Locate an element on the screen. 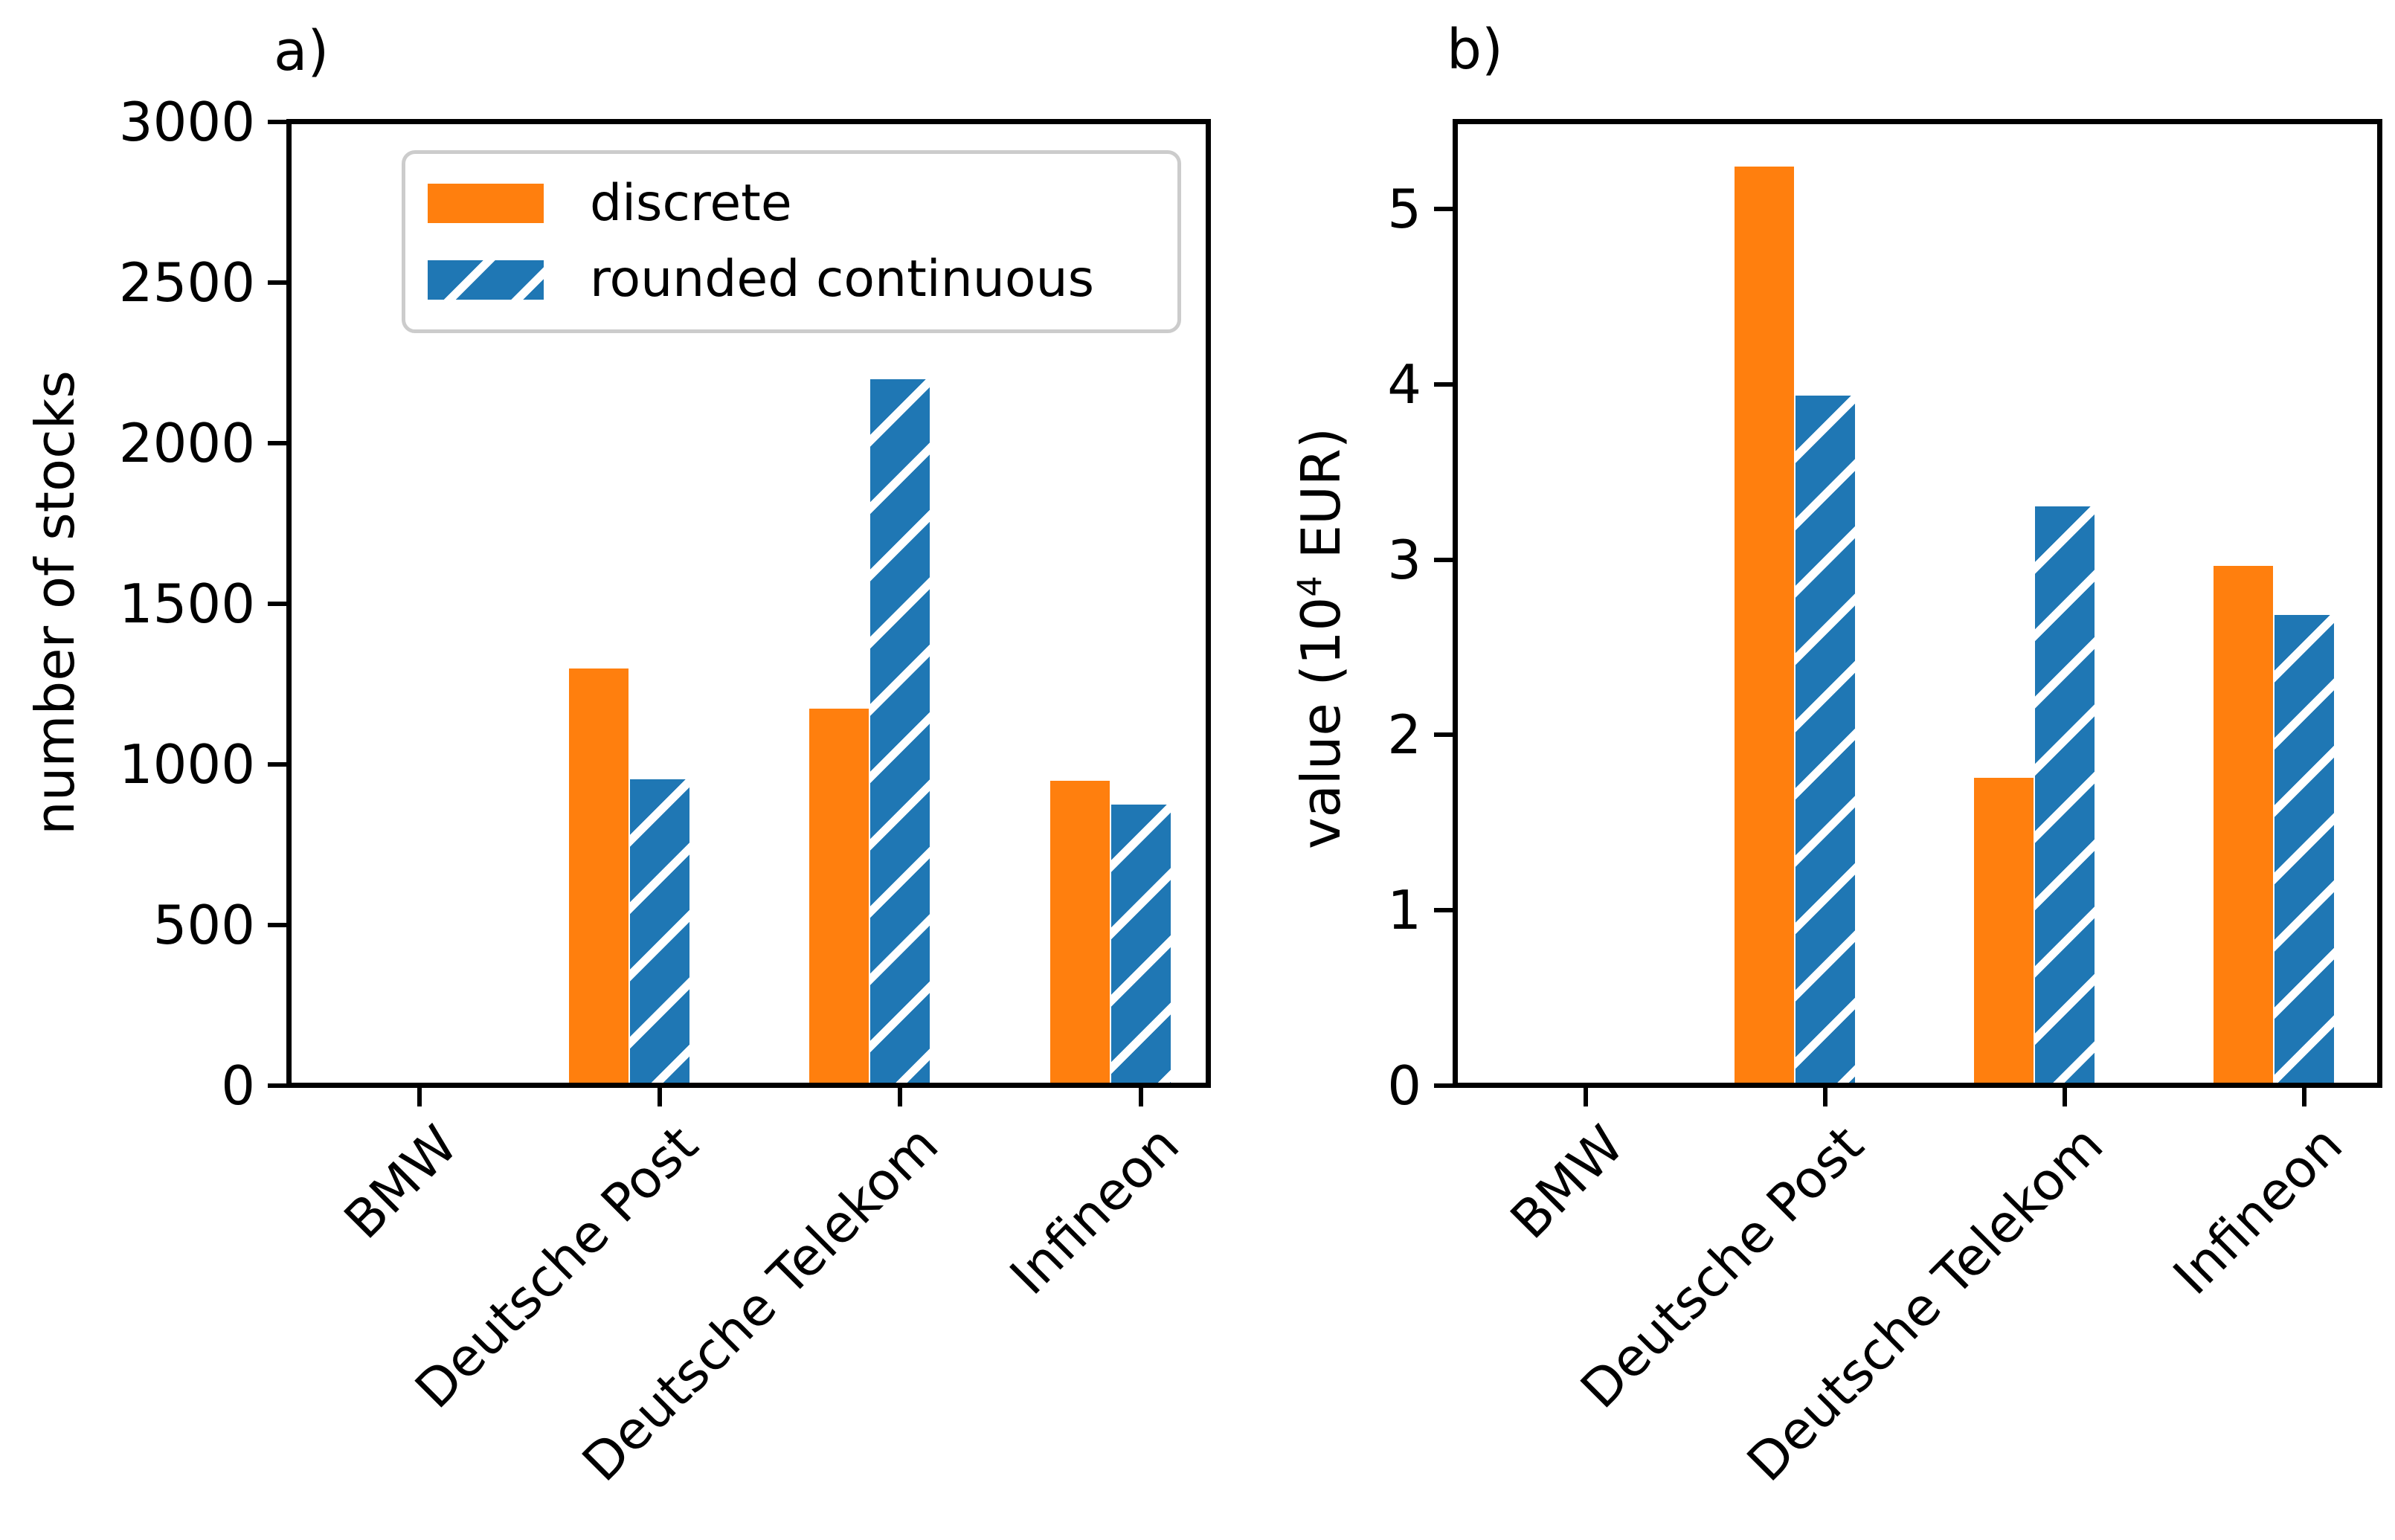 The width and height of the screenshot is (2395, 1540). legend-label-rounded-continuous: rounded continuous is located at coordinates (842, 279).